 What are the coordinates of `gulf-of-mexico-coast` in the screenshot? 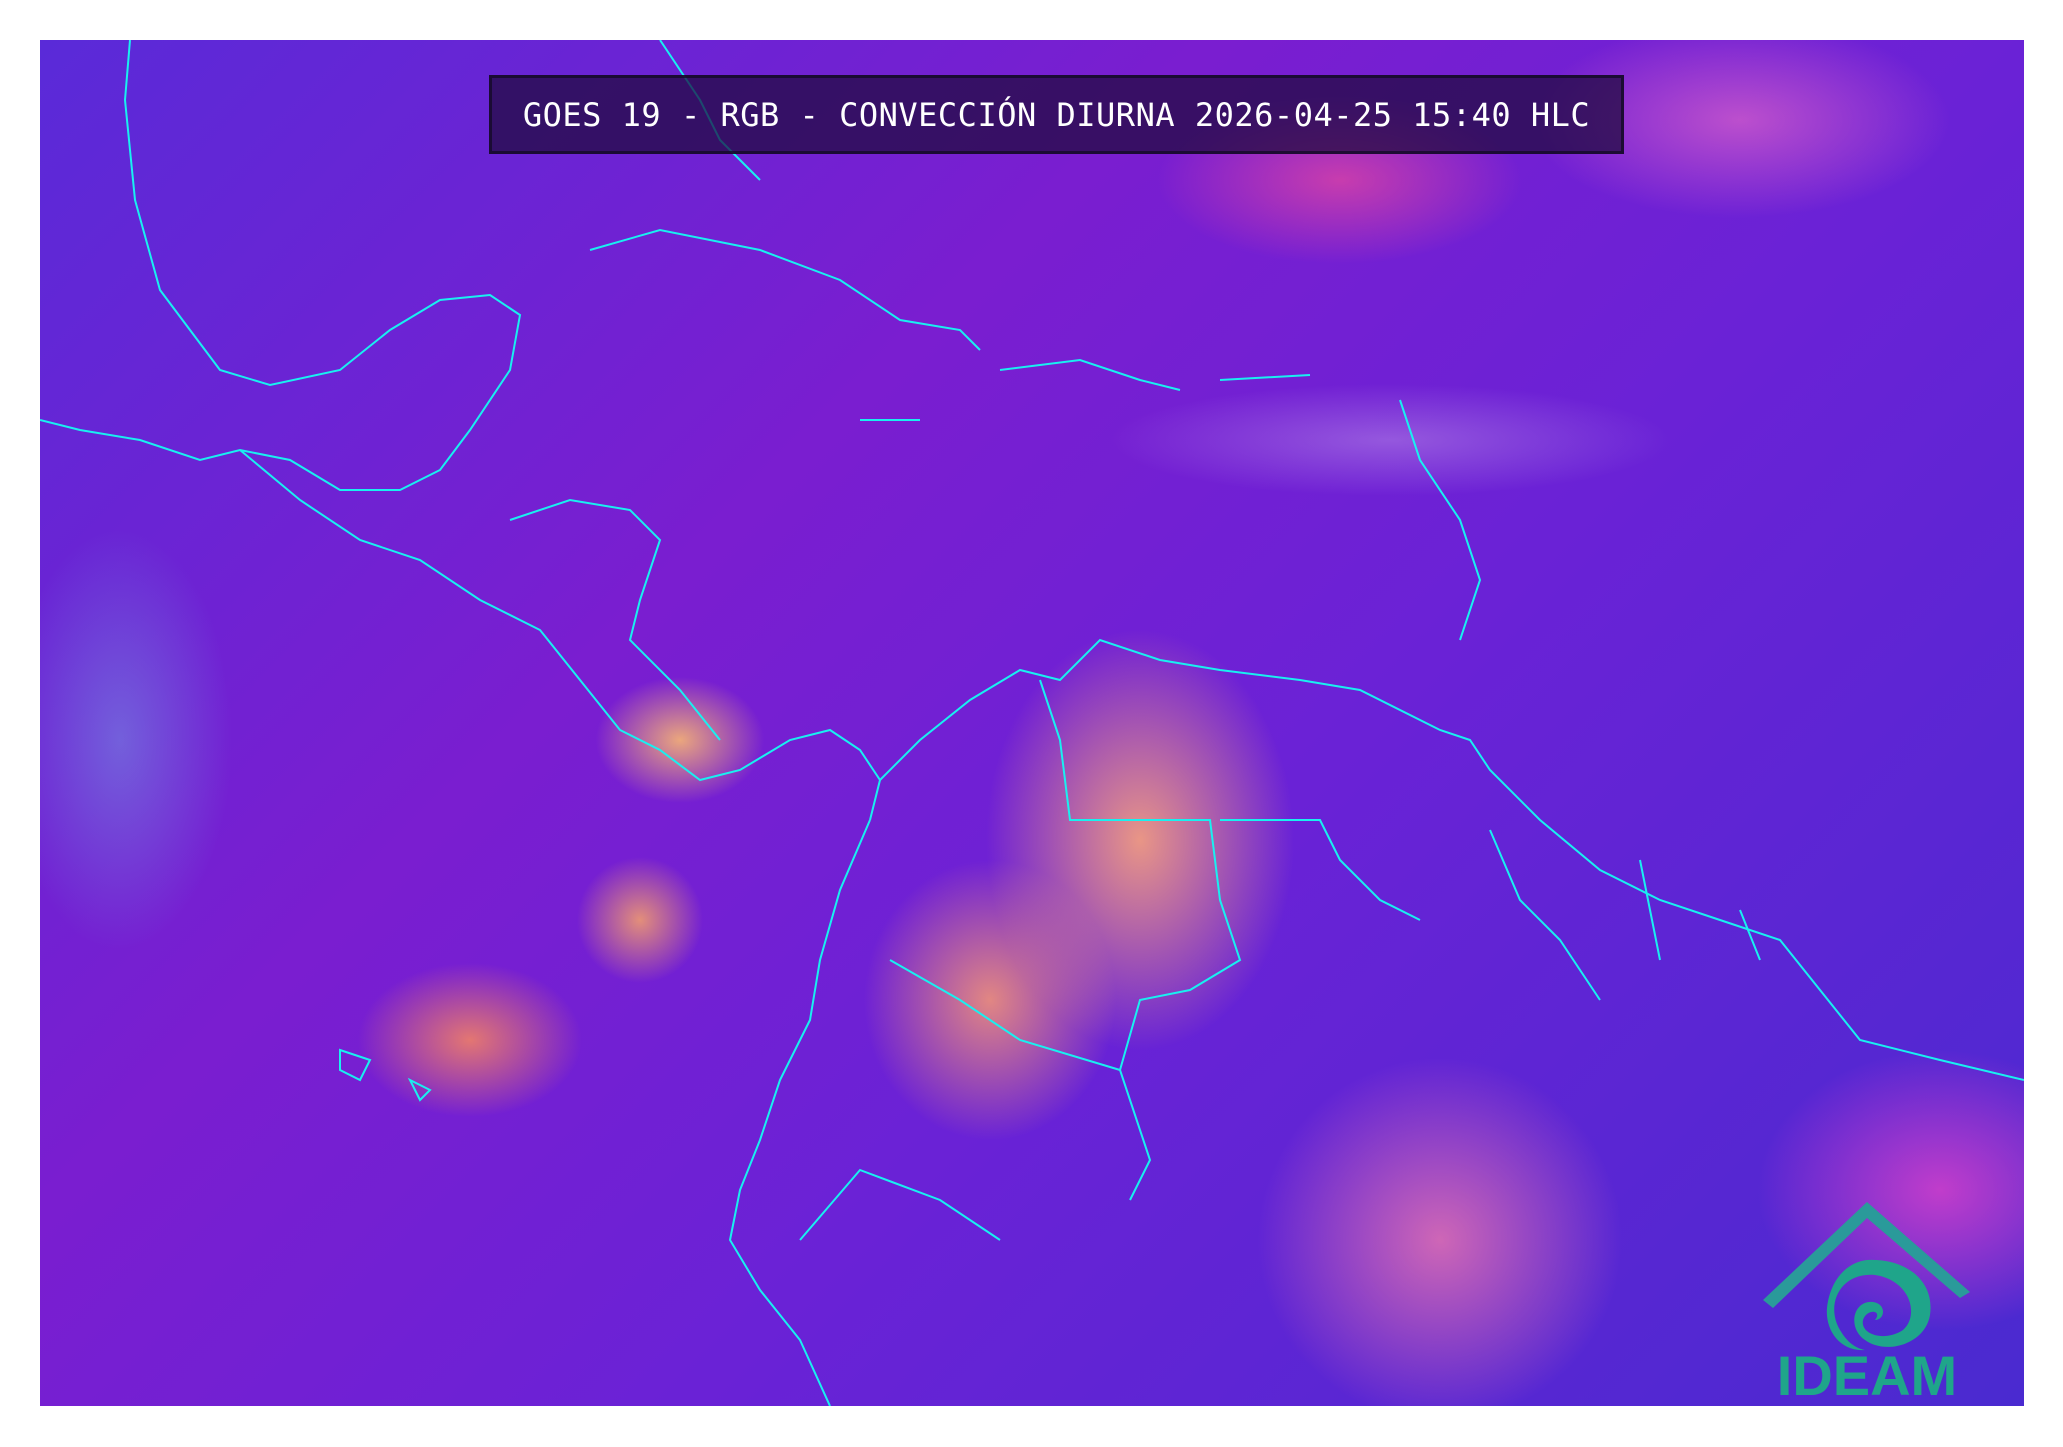 It's located at (281, 265).